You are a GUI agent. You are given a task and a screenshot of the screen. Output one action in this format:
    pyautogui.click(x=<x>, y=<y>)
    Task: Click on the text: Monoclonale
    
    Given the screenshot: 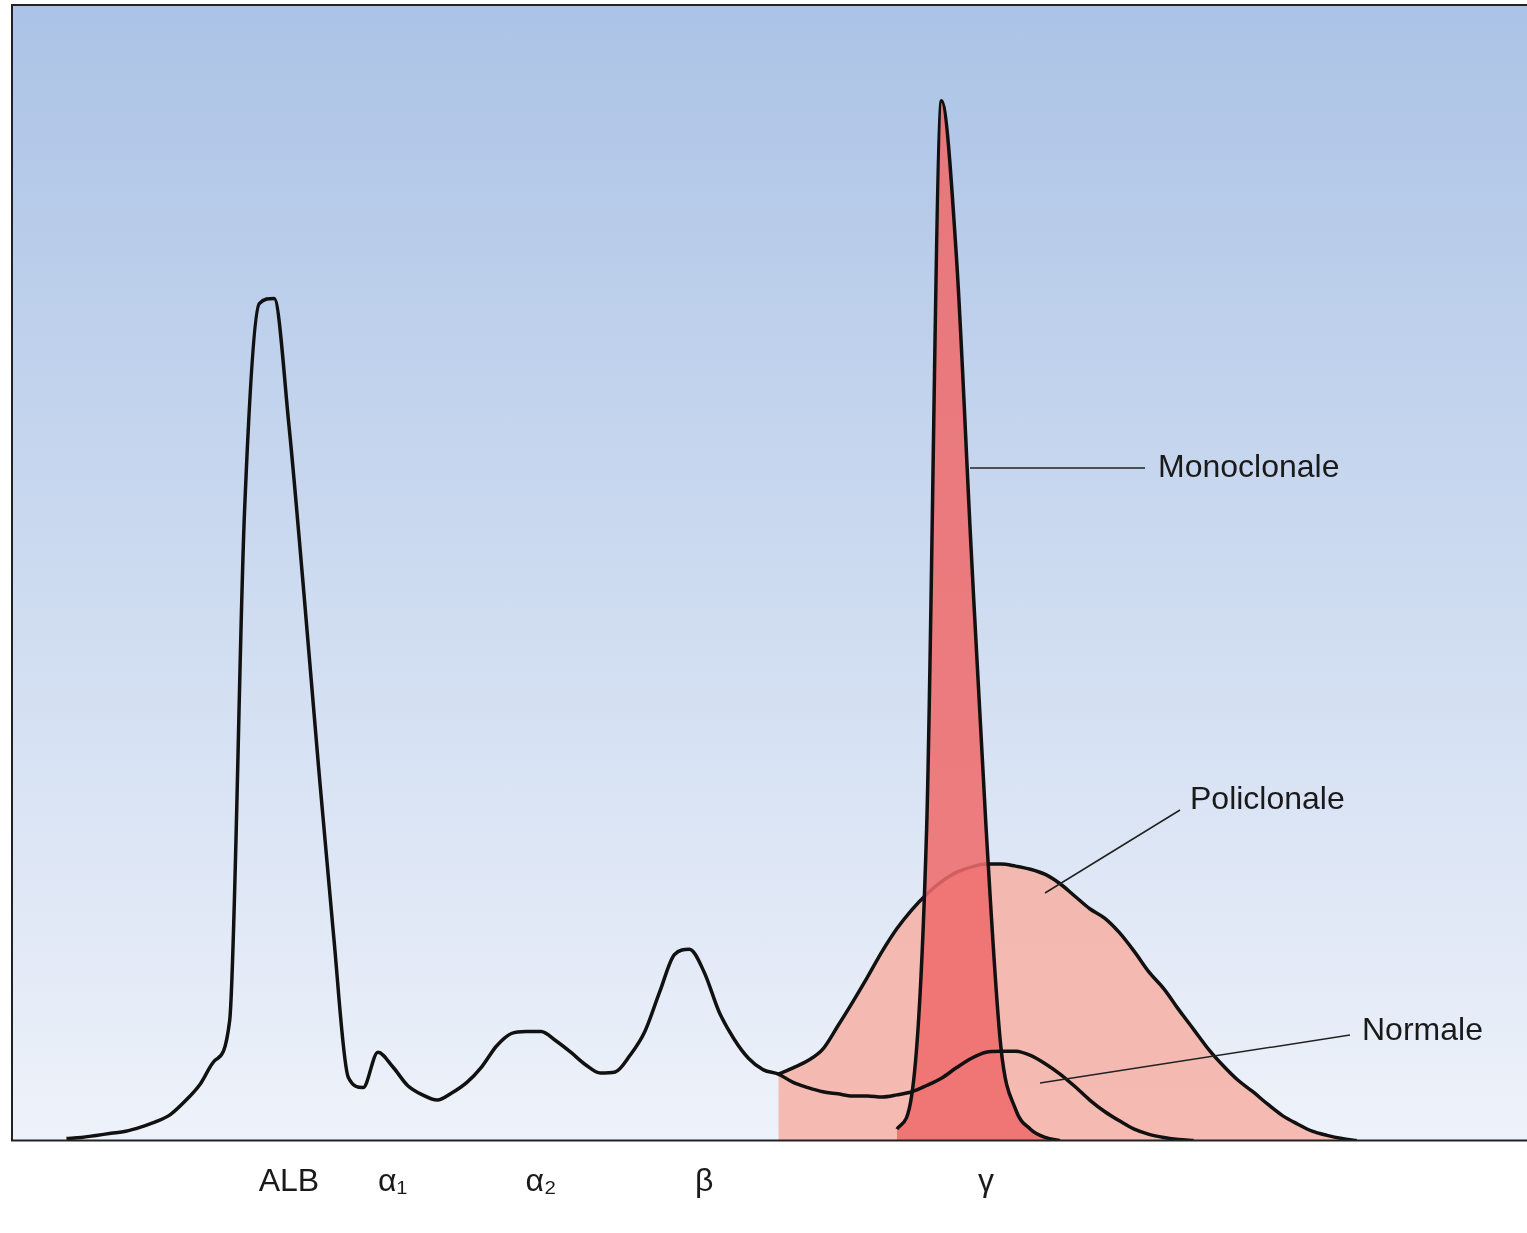 What is the action you would take?
    pyautogui.click(x=1249, y=465)
    